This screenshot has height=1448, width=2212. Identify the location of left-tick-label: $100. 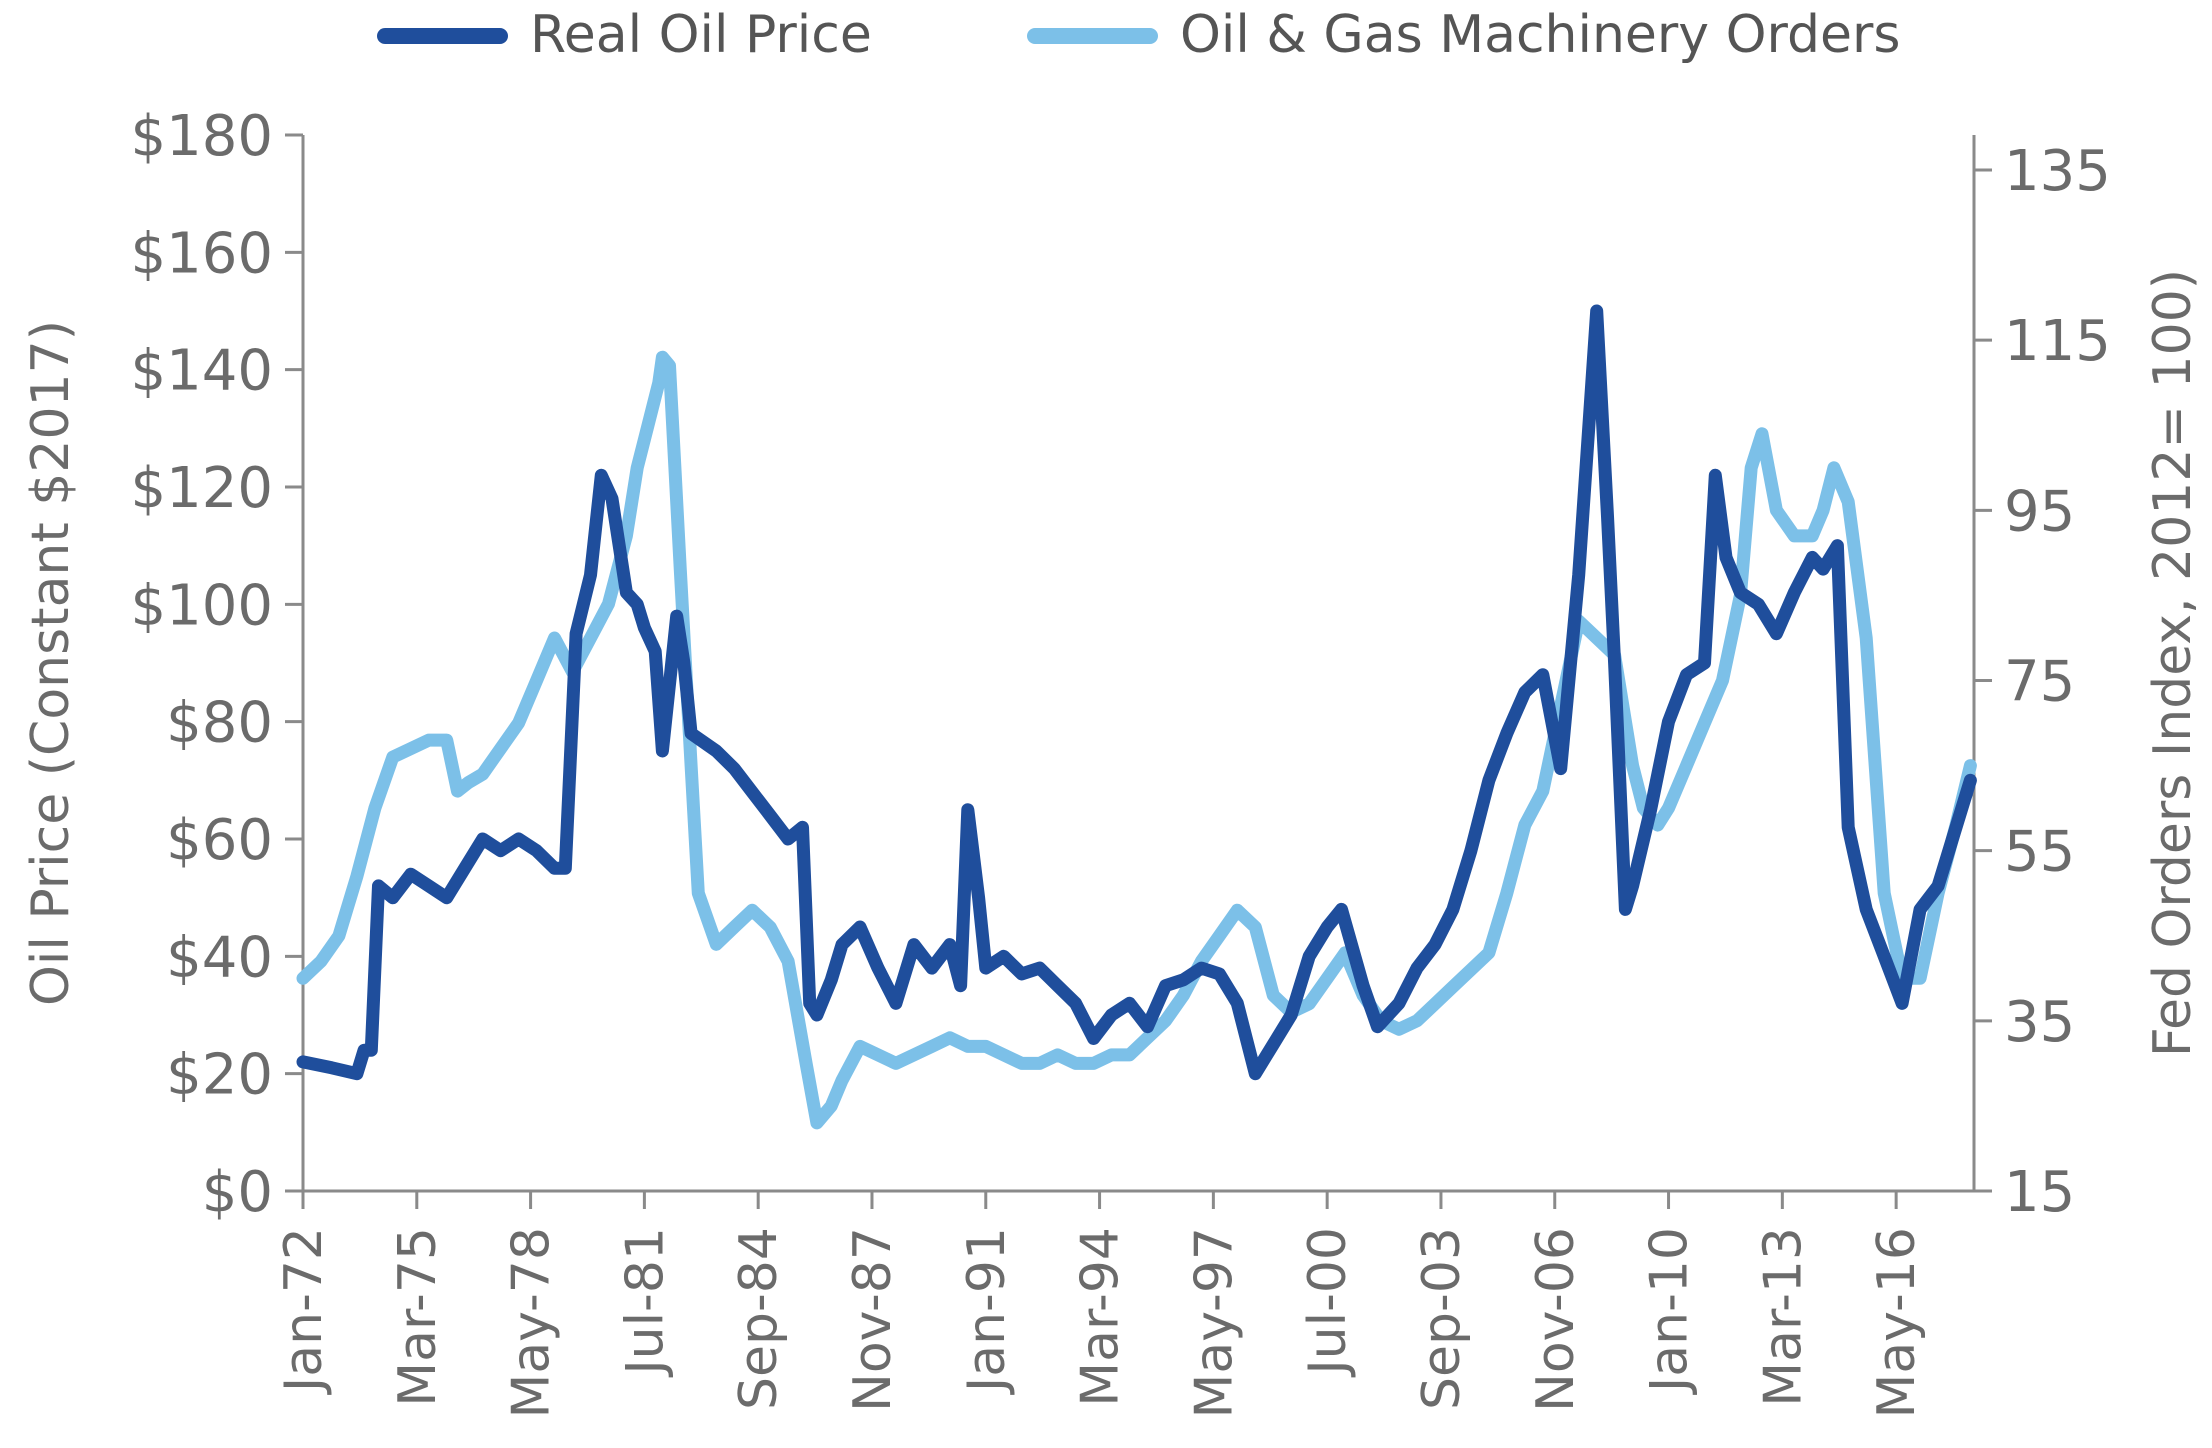
(201, 605).